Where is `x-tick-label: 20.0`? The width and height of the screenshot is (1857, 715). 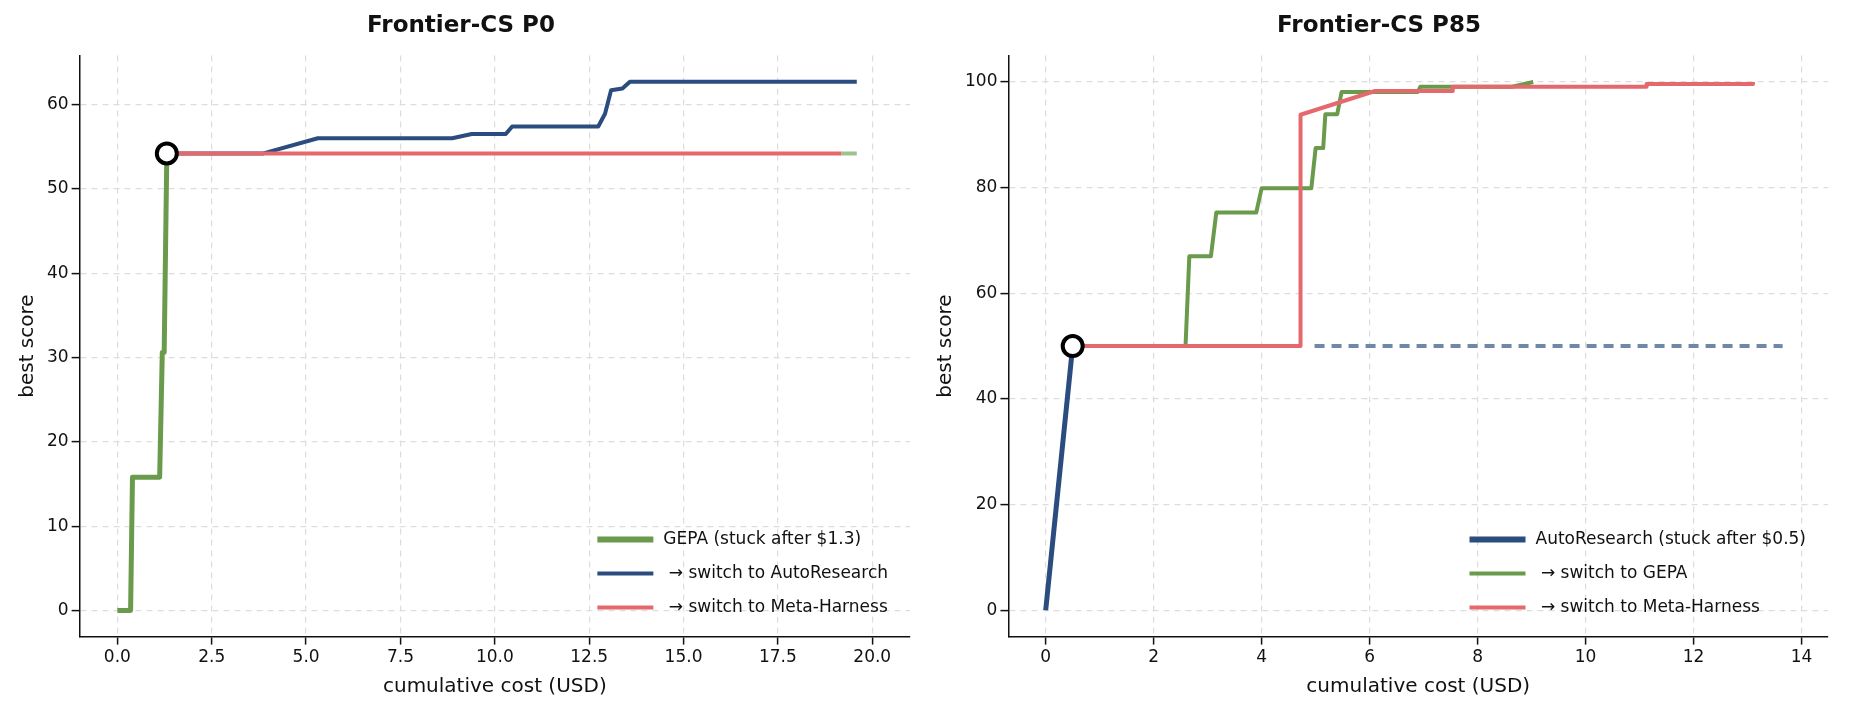 x-tick-label: 20.0 is located at coordinates (872, 656).